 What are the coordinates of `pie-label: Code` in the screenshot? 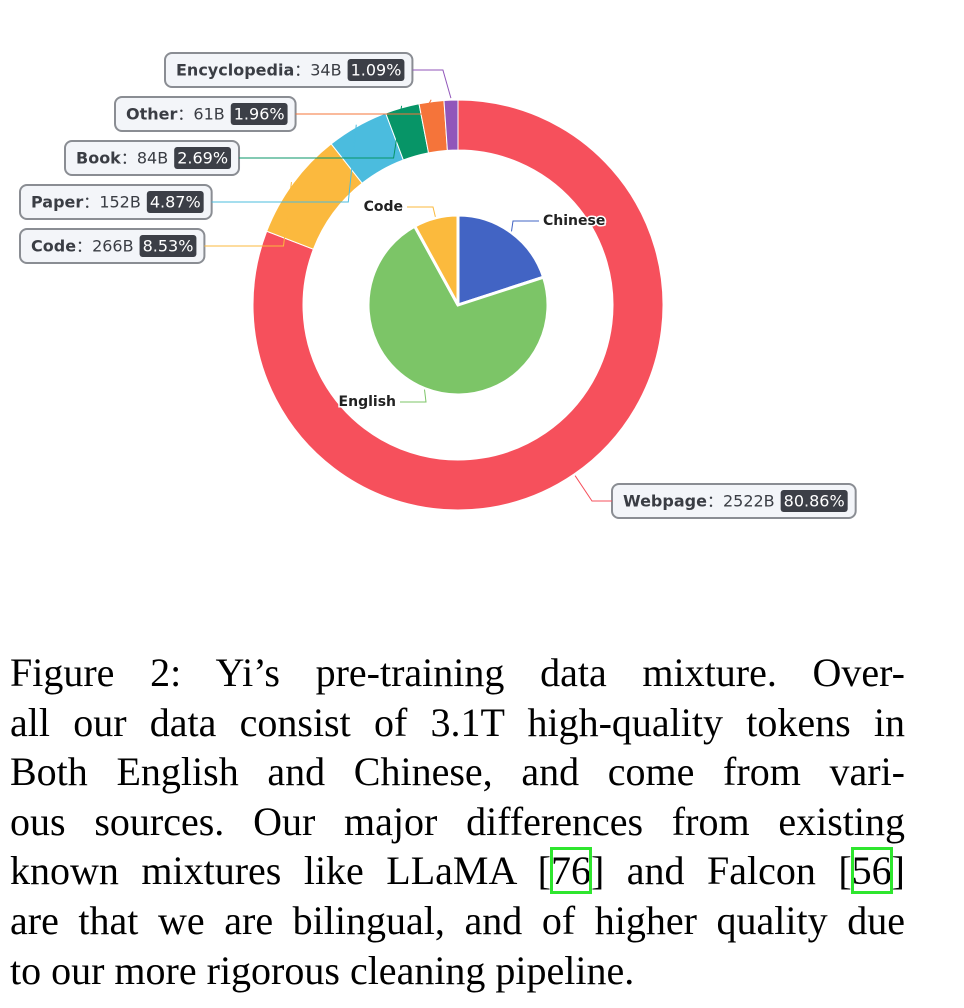 It's located at (383, 207).